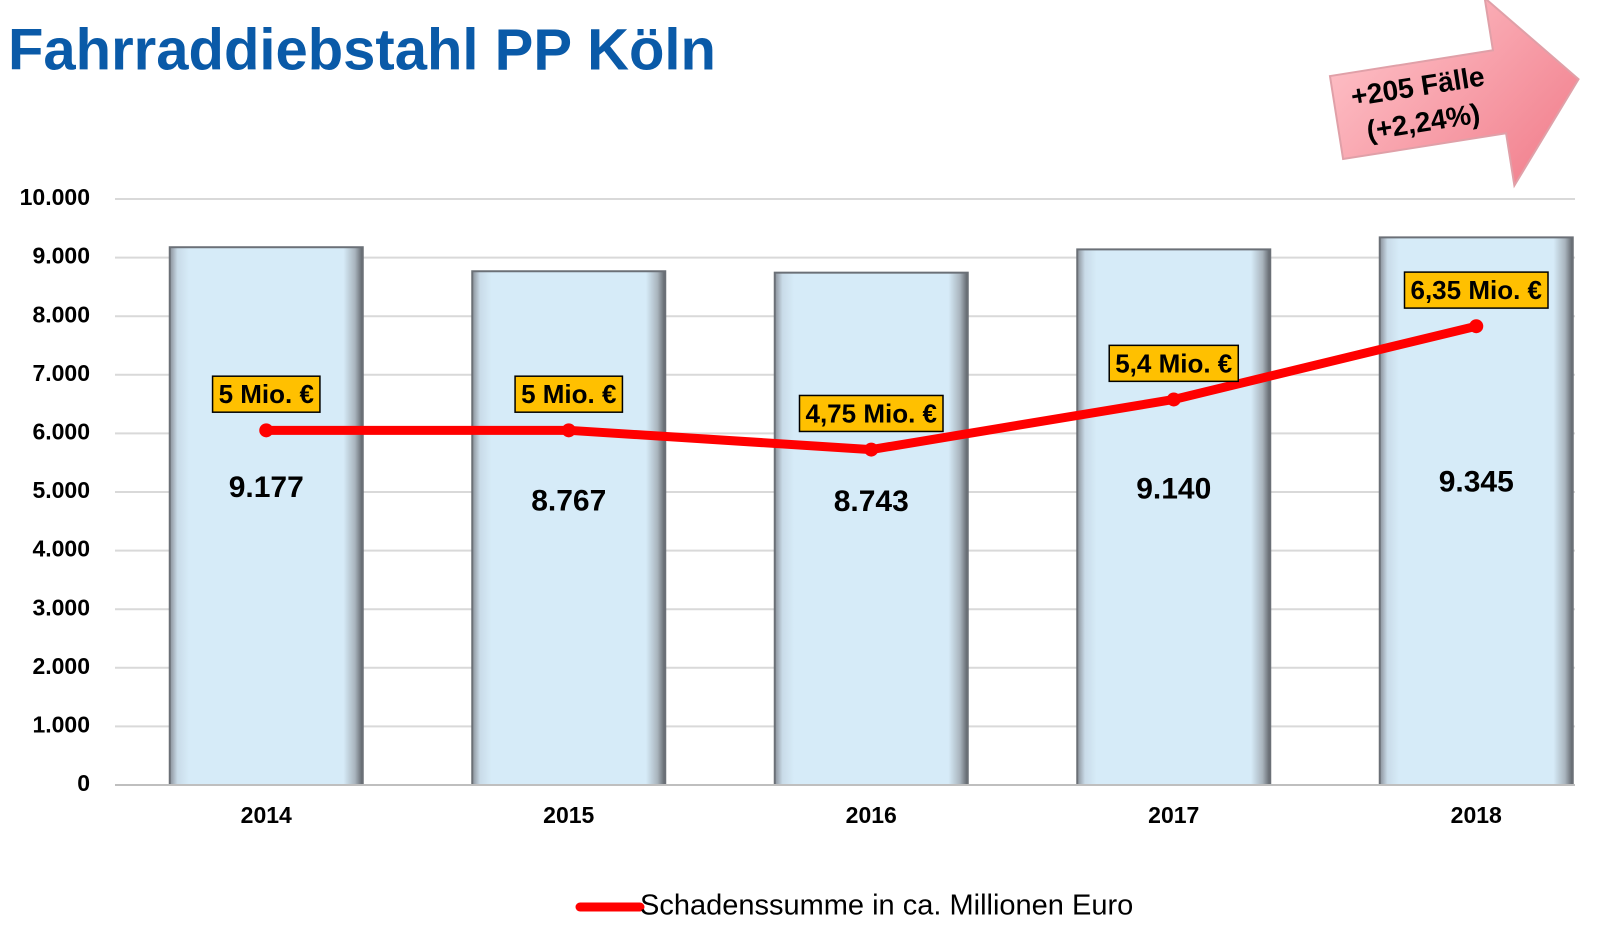 This screenshot has width=1620, height=935. Describe the element at coordinates (61, 373) in the screenshot. I see `y-tick-label: 7.000` at that location.